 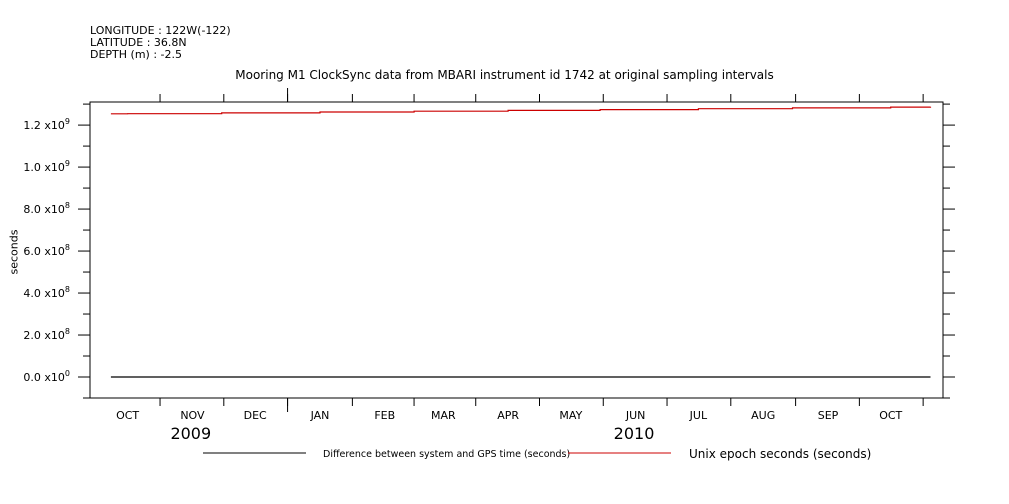 I want to click on y-tick-label: 1.0 x109, so click(x=46, y=166).